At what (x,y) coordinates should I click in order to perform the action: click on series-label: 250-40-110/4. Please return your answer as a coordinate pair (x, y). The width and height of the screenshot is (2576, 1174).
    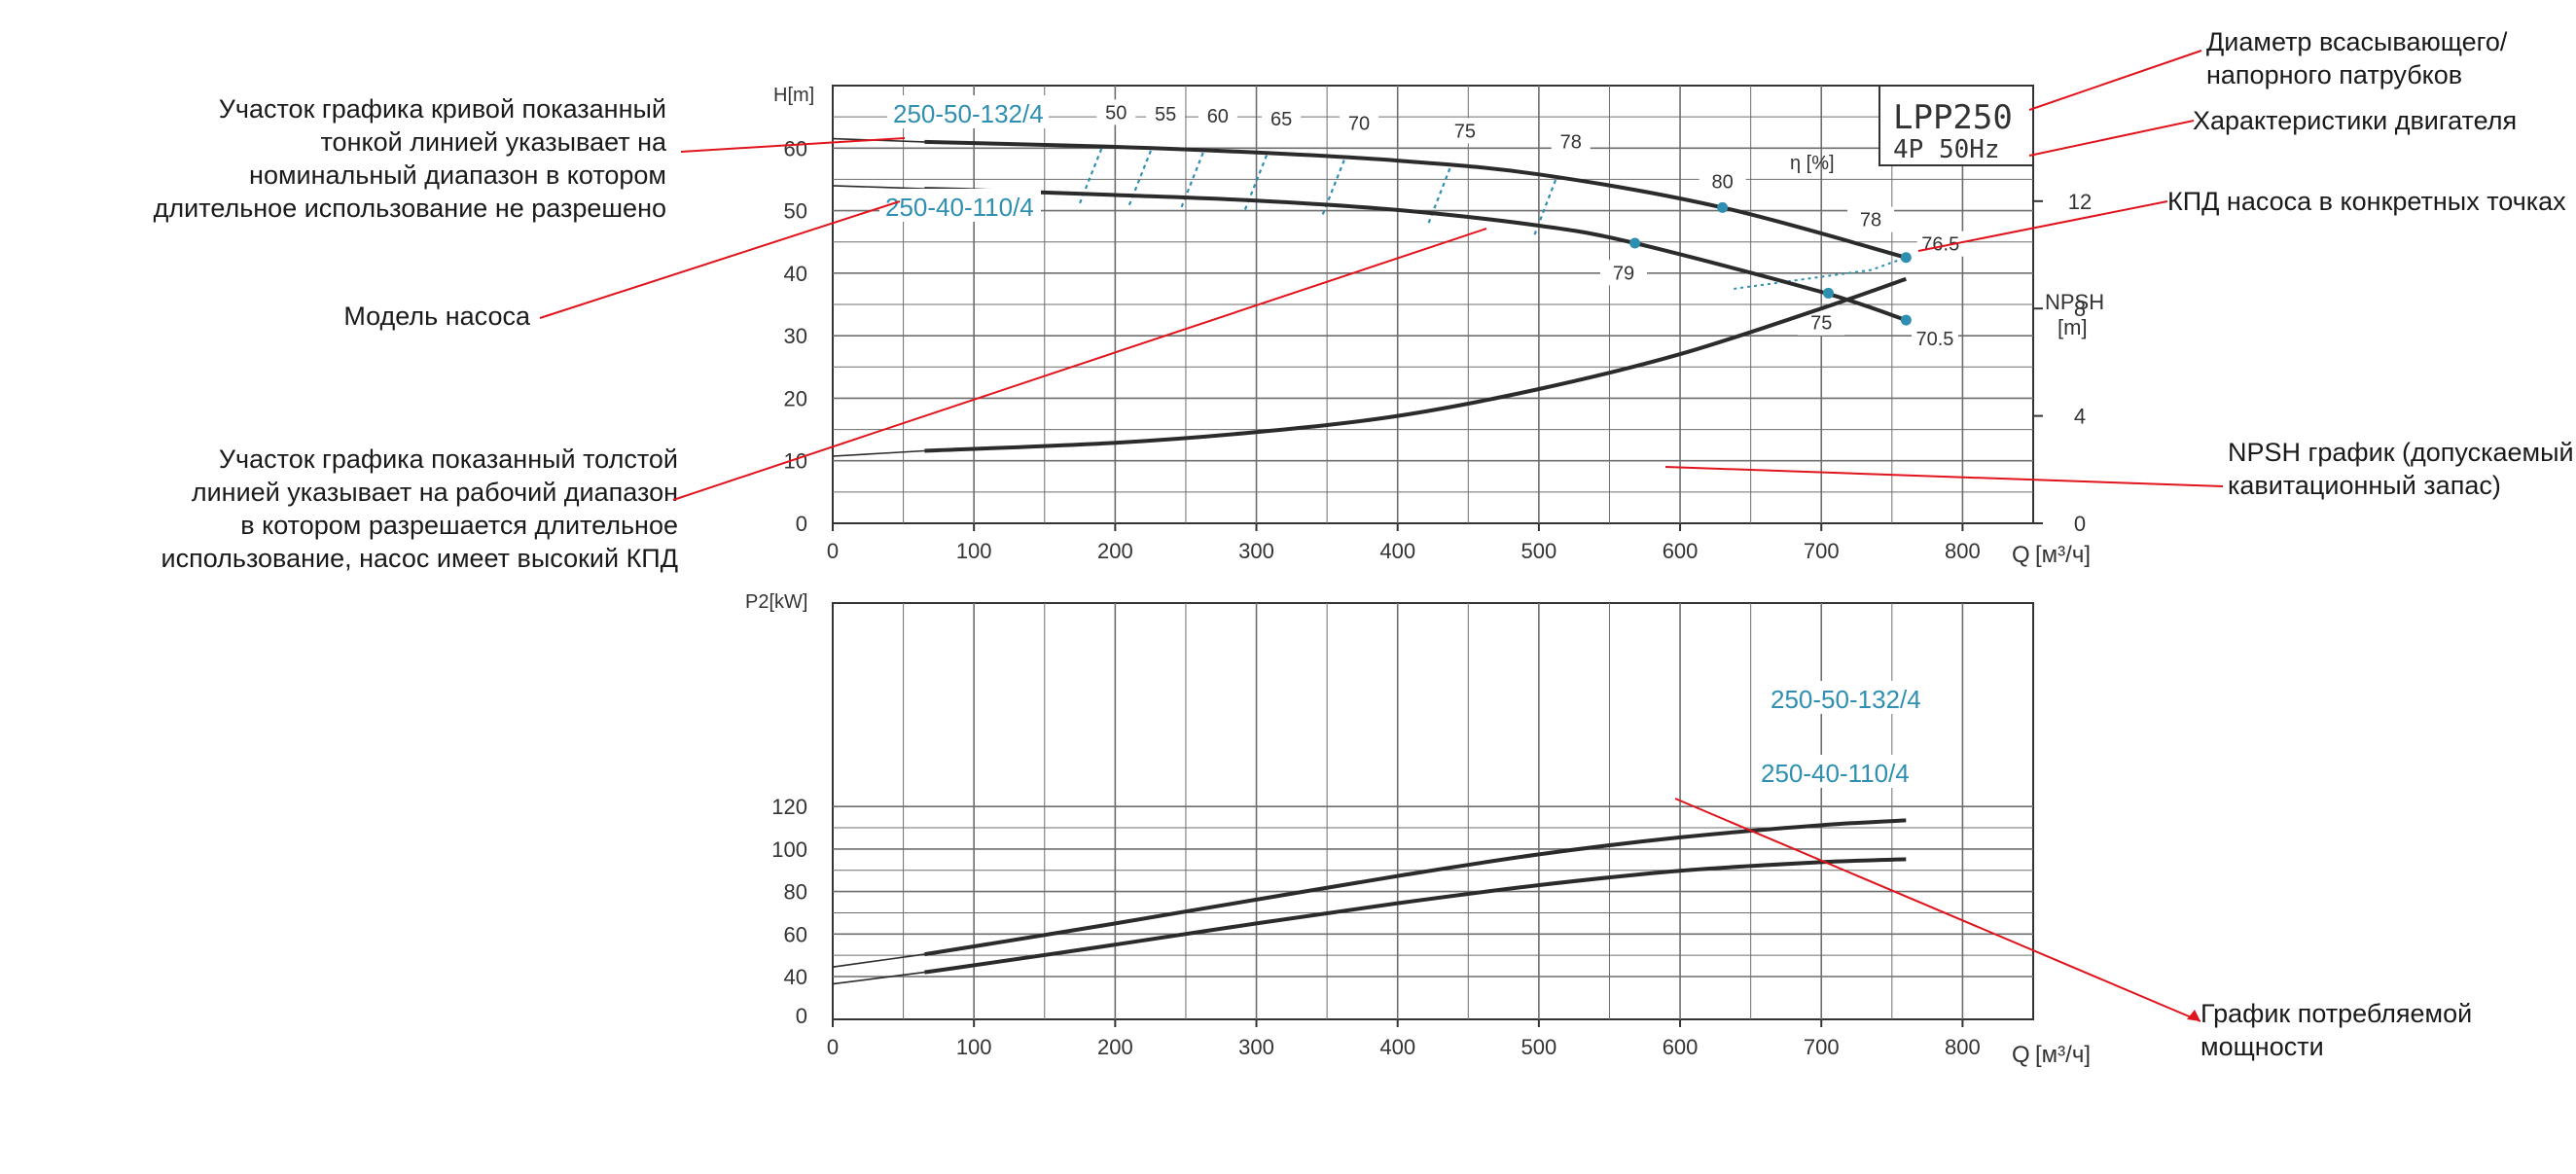
    Looking at the image, I should click on (1835, 773).